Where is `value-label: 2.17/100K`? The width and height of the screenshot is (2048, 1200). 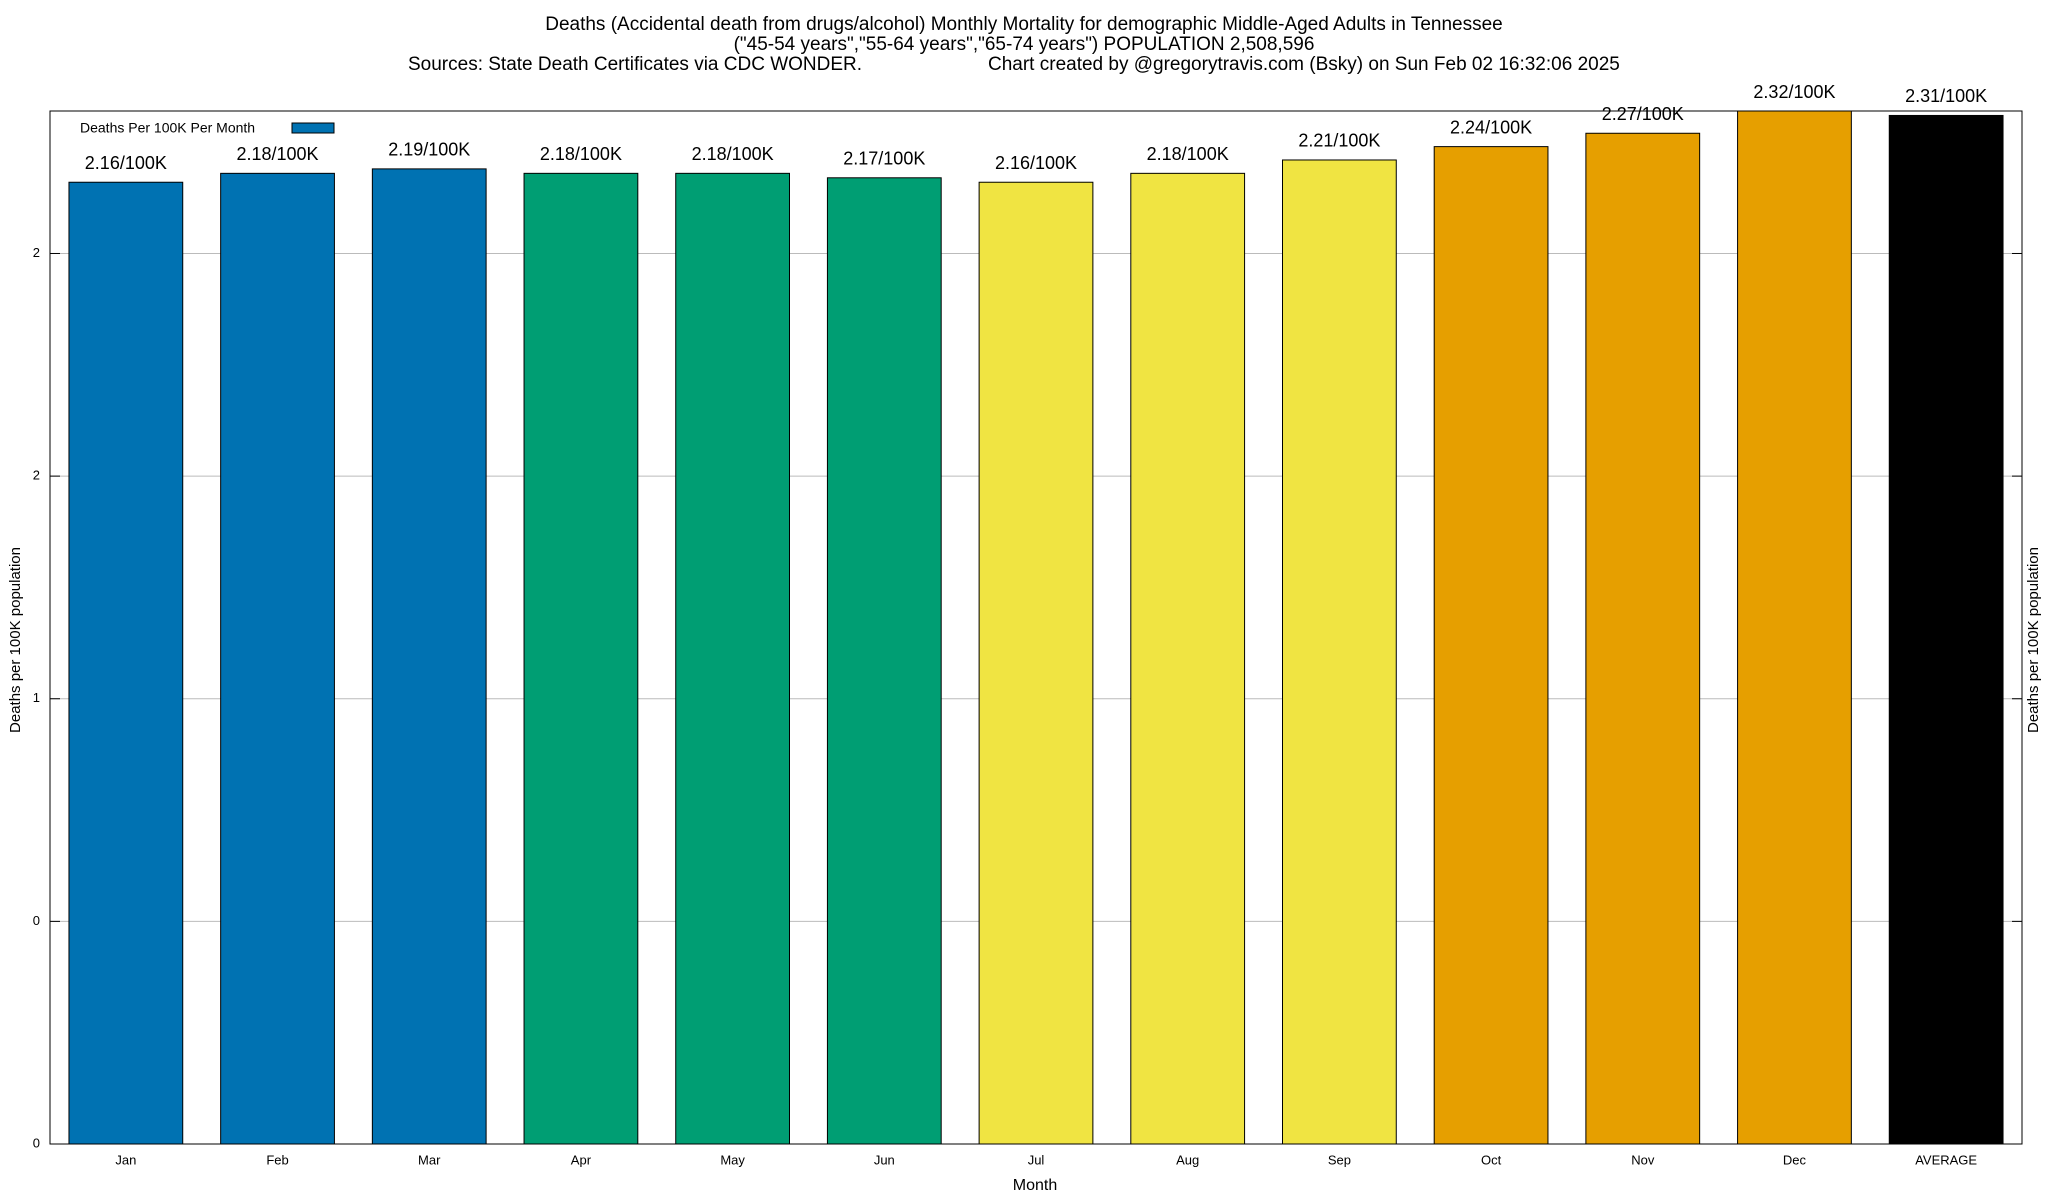 value-label: 2.17/100K is located at coordinates (884, 159).